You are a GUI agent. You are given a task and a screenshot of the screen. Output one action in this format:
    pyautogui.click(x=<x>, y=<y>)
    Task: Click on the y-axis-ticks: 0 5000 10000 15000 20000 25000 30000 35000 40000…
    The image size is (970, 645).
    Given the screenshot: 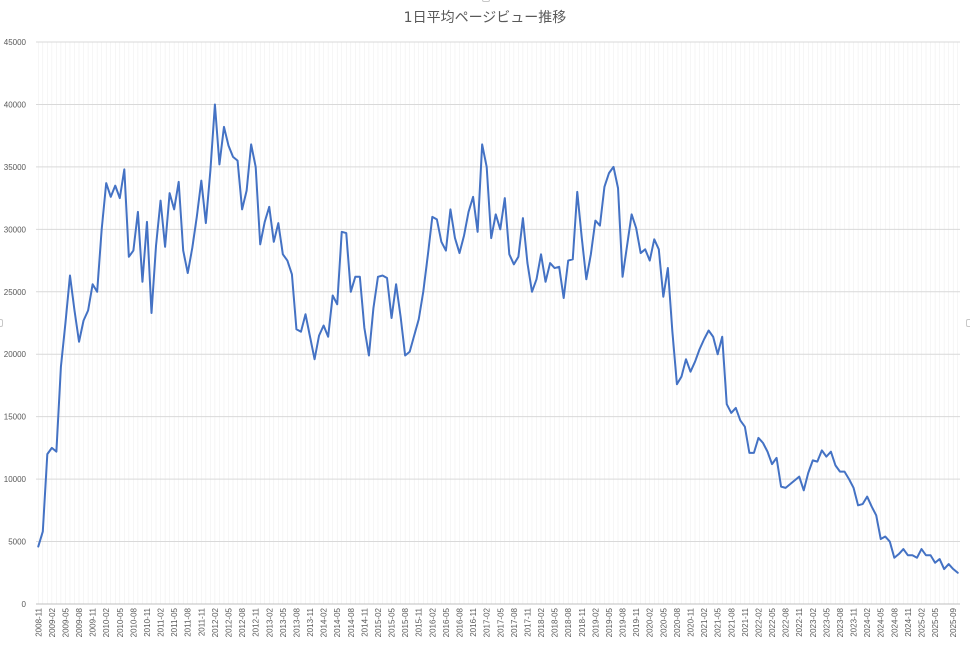 What is the action you would take?
    pyautogui.click(x=15, y=323)
    